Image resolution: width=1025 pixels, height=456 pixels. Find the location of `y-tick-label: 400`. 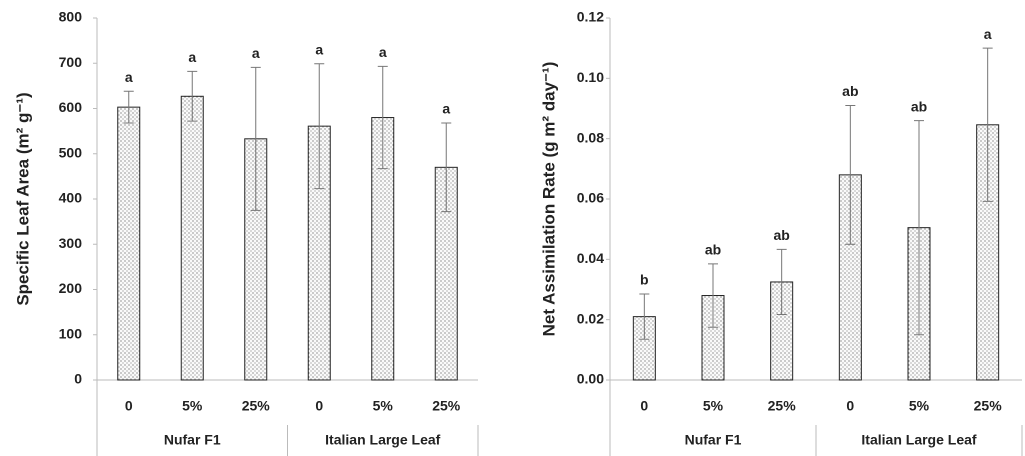

y-tick-label: 400 is located at coordinates (71, 198).